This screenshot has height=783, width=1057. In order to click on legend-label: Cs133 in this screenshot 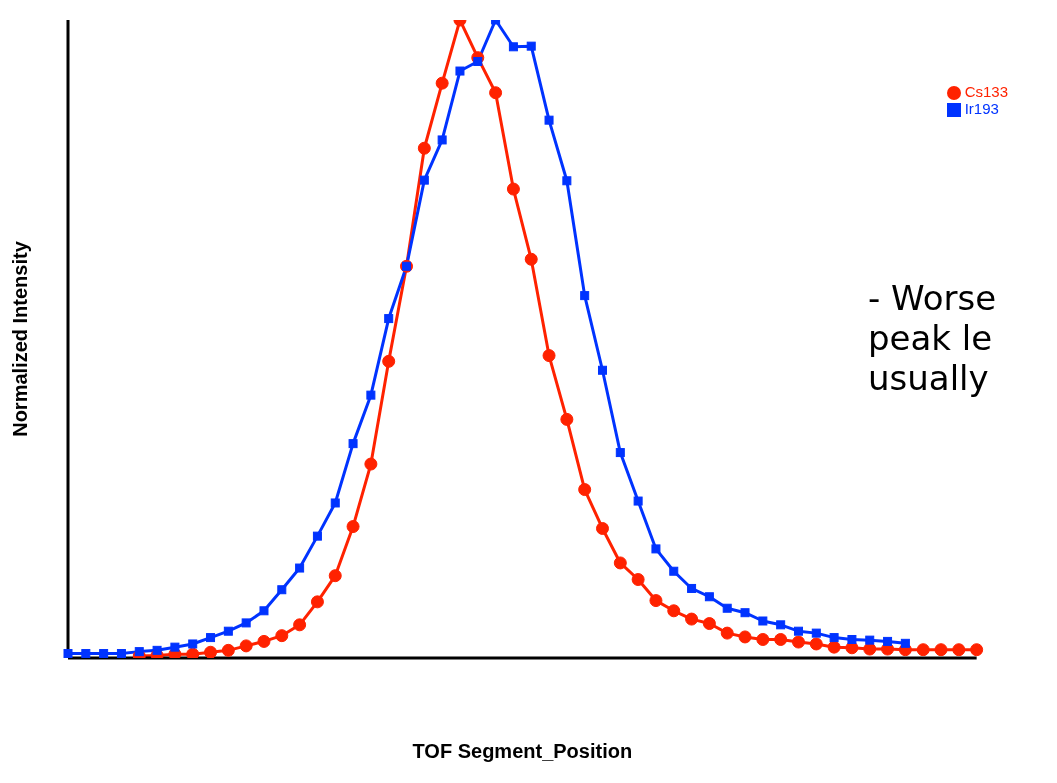, I will do `click(986, 91)`.